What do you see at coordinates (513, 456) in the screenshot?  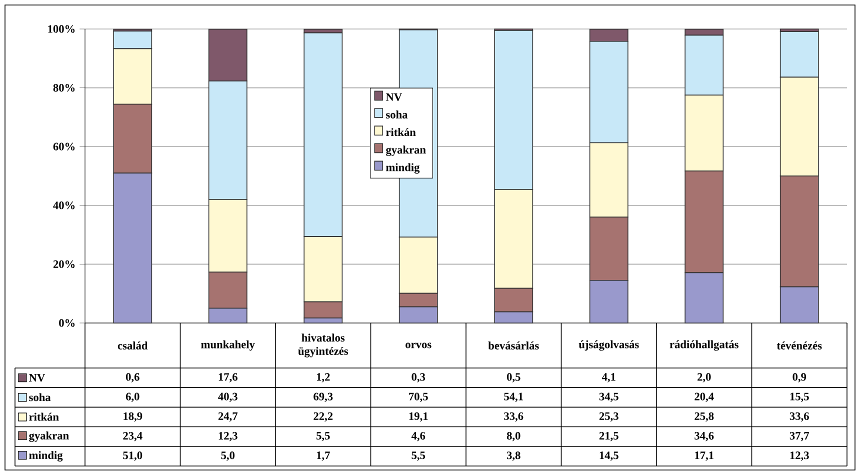 I see `data-label: 3,8` at bounding box center [513, 456].